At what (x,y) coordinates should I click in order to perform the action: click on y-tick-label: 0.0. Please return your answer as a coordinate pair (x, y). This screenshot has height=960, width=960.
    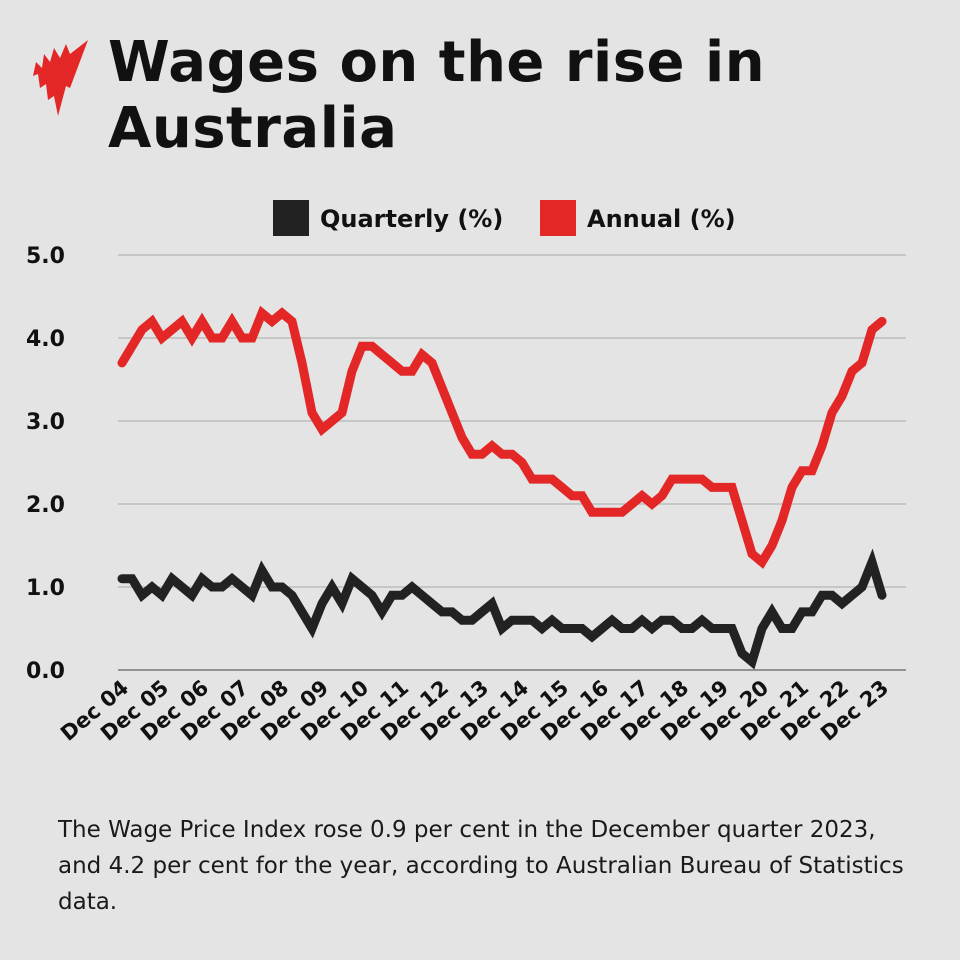
    Looking at the image, I should click on (45, 671).